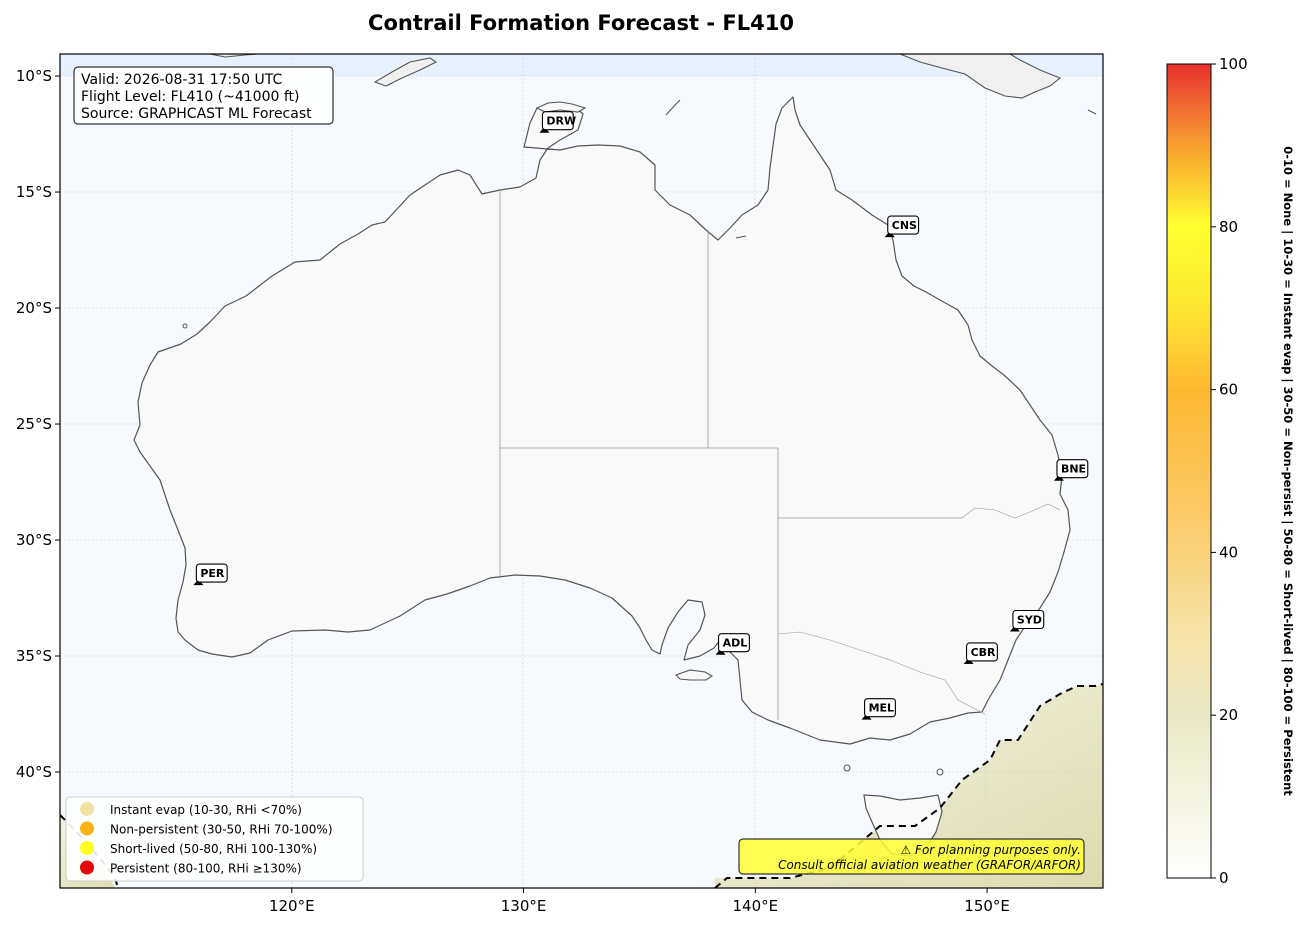 The height and width of the screenshot is (926, 1304). I want to click on legend-label: Short-lived (50-80, RHi 100-130%), so click(213, 849).